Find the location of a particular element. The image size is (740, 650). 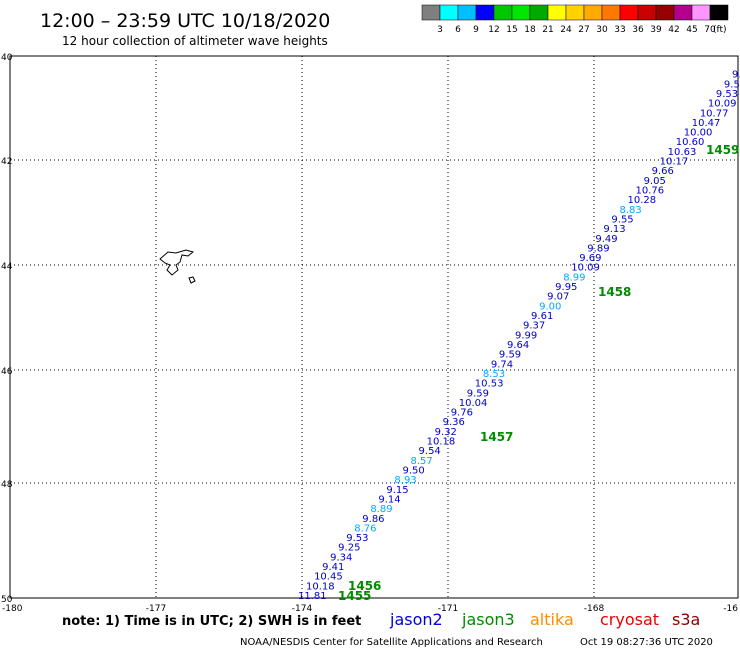

swh-point-label: 9.86 is located at coordinates (373, 519).